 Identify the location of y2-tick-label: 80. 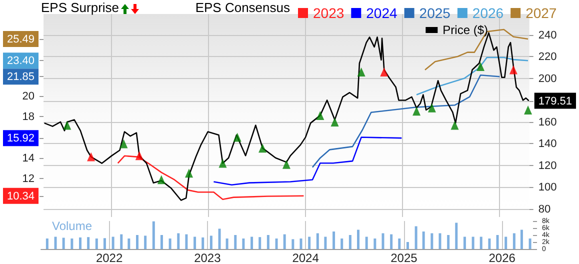
(544, 209).